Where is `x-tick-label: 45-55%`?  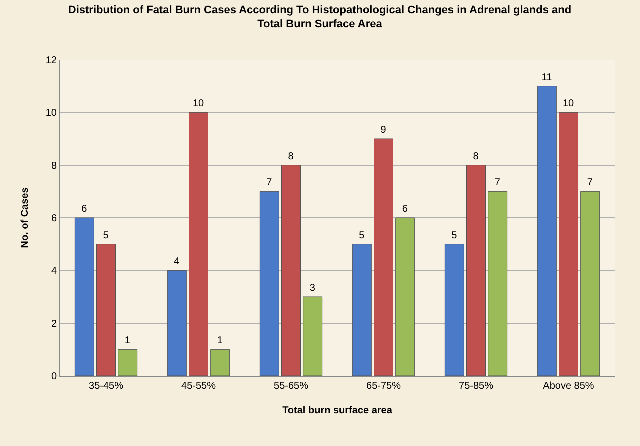 x-tick-label: 45-55% is located at coordinates (199, 386).